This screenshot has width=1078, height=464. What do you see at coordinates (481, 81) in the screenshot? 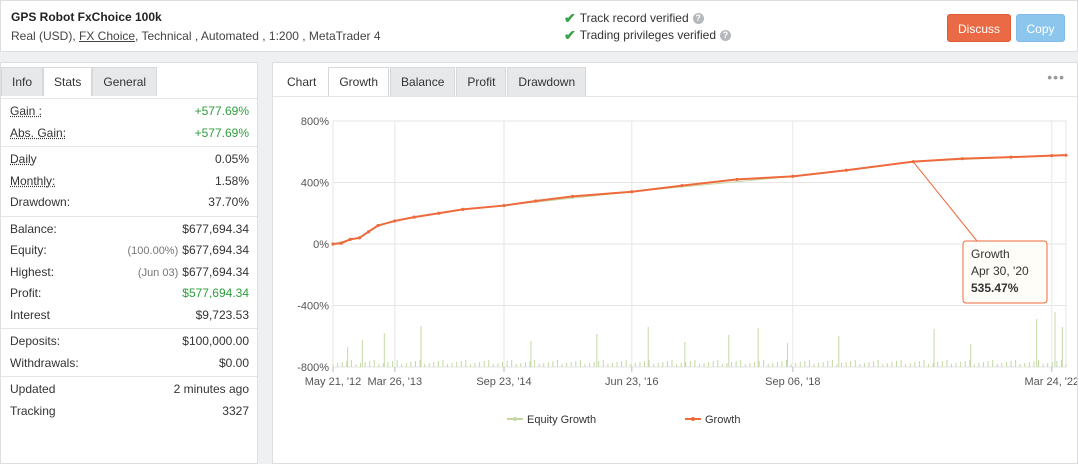
I see `tab-profit: Profit` at bounding box center [481, 81].